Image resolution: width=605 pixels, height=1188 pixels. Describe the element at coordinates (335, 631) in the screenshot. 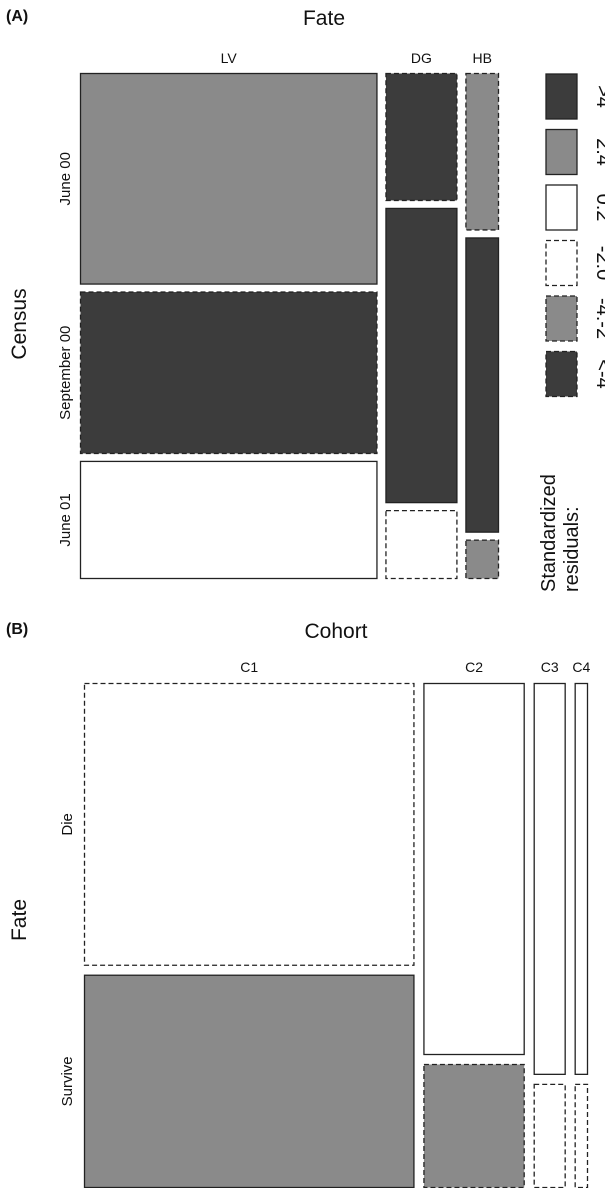

I see `panel-b-x-title: Cohort` at that location.